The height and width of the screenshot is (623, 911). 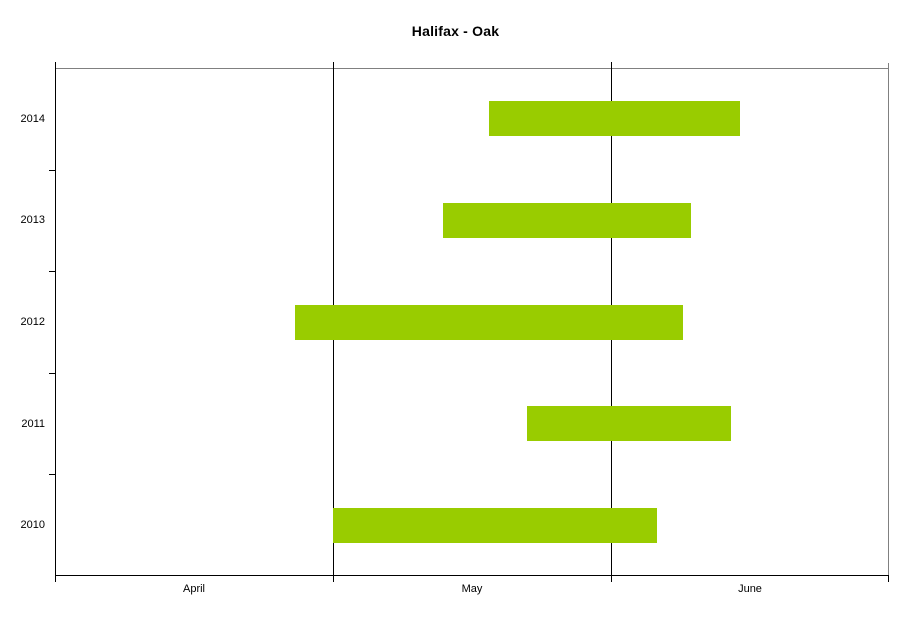 What do you see at coordinates (32, 322) in the screenshot?
I see `y-axis-label: 2012` at bounding box center [32, 322].